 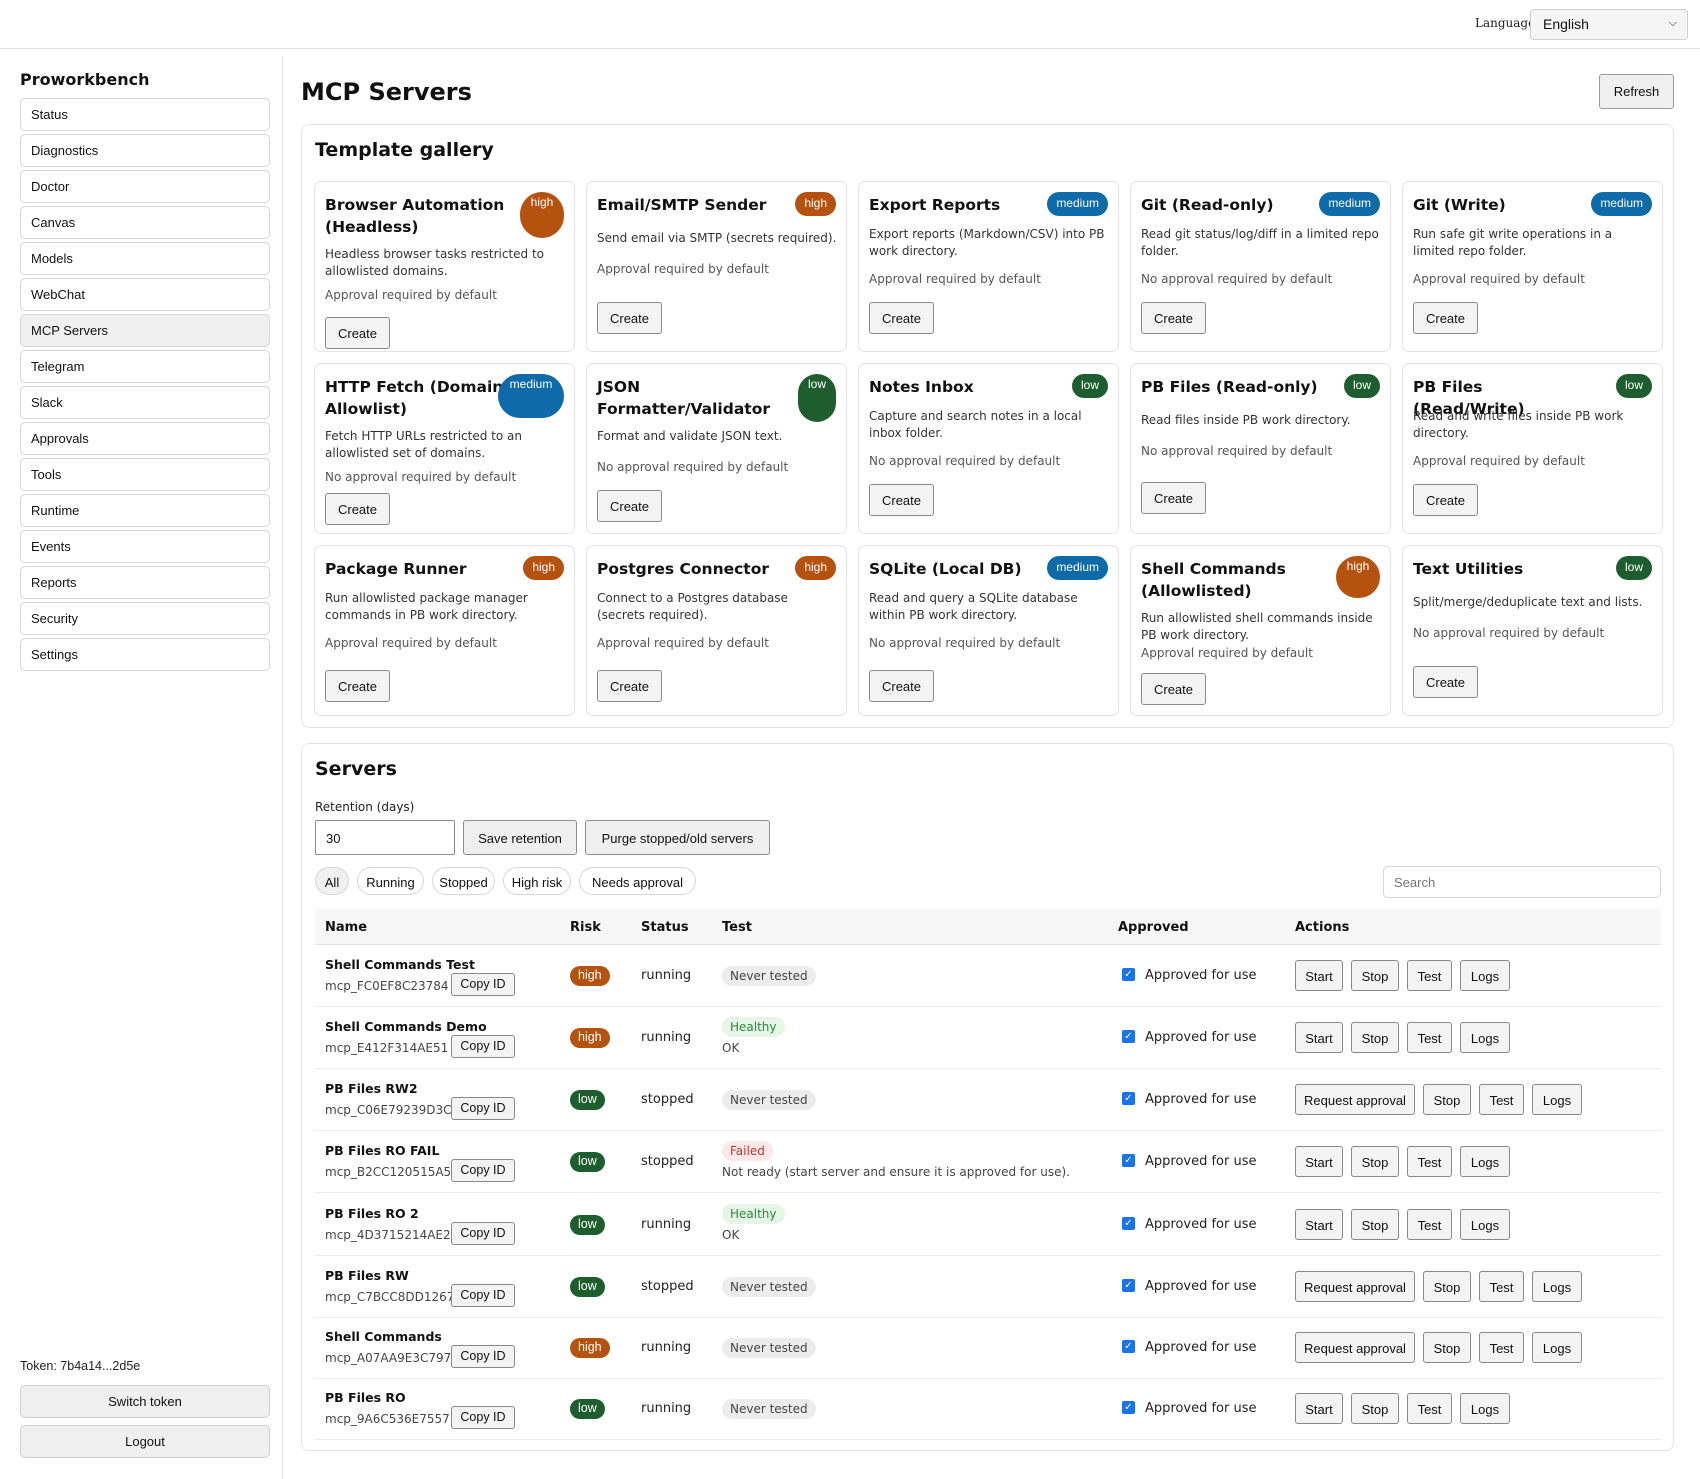 I want to click on sidebar-item-approvals: Approvals, so click(x=145, y=438).